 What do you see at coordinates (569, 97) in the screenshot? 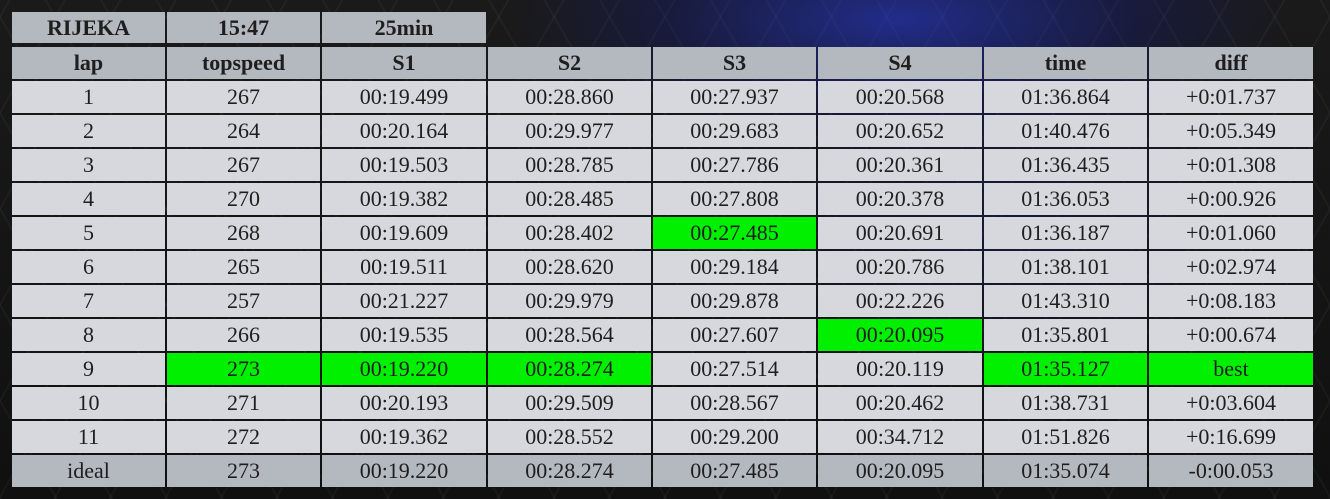
I see `lap-s2-cell: 00:28.860` at bounding box center [569, 97].